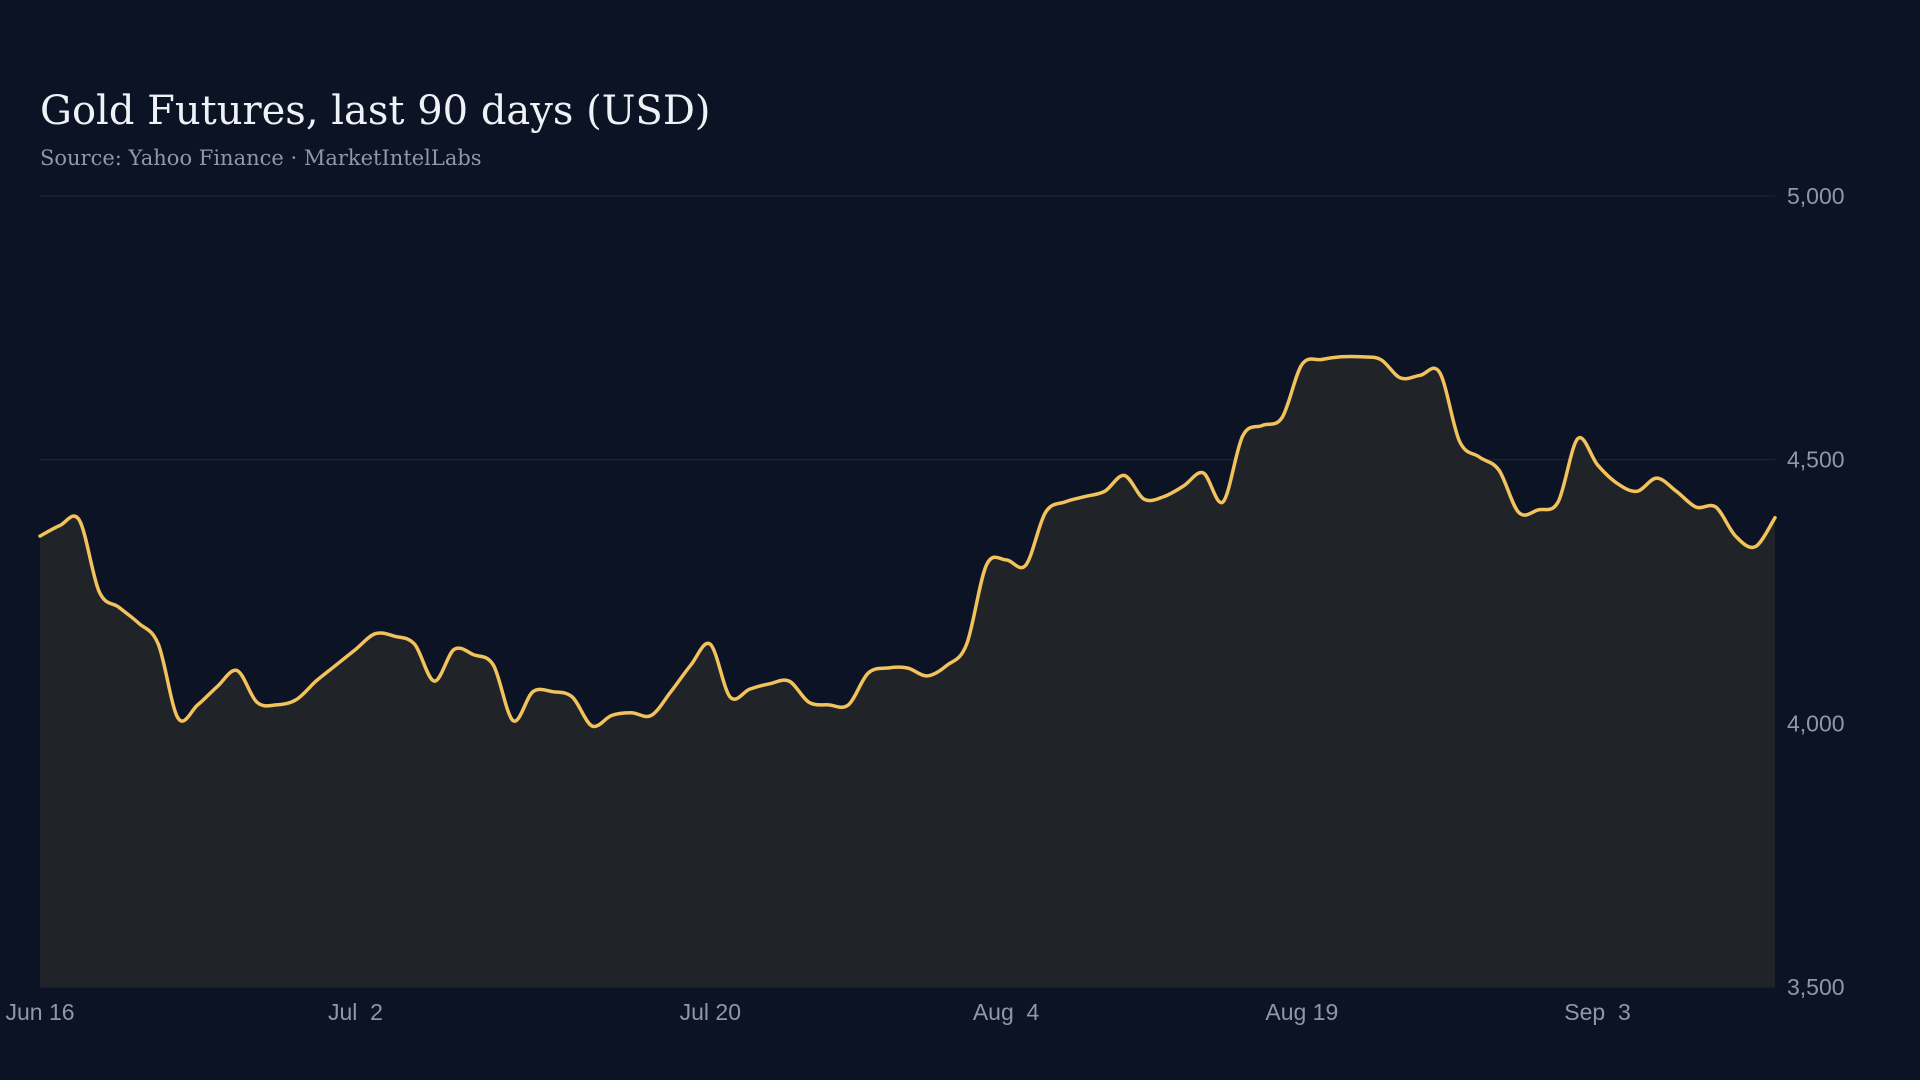 The width and height of the screenshot is (1920, 1080). Describe the element at coordinates (39, 1012) in the screenshot. I see `x-tick-label: Jun 16` at that location.